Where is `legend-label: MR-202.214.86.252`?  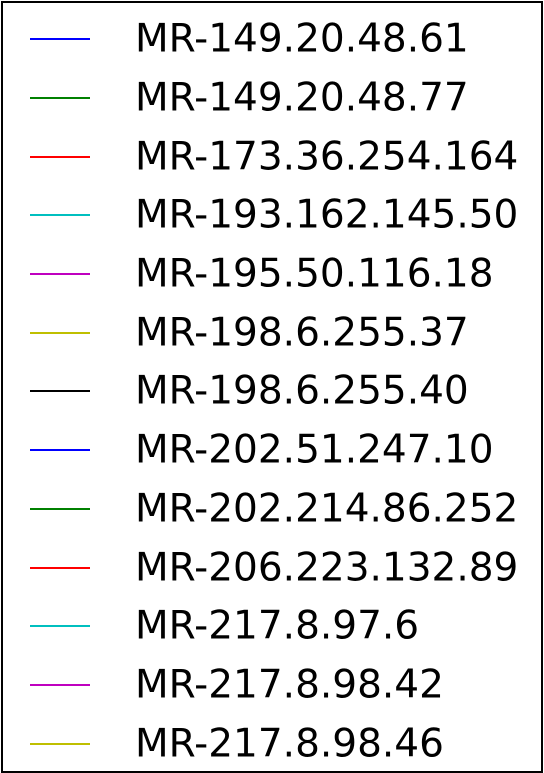 legend-label: MR-202.214.86.252 is located at coordinates (327, 509).